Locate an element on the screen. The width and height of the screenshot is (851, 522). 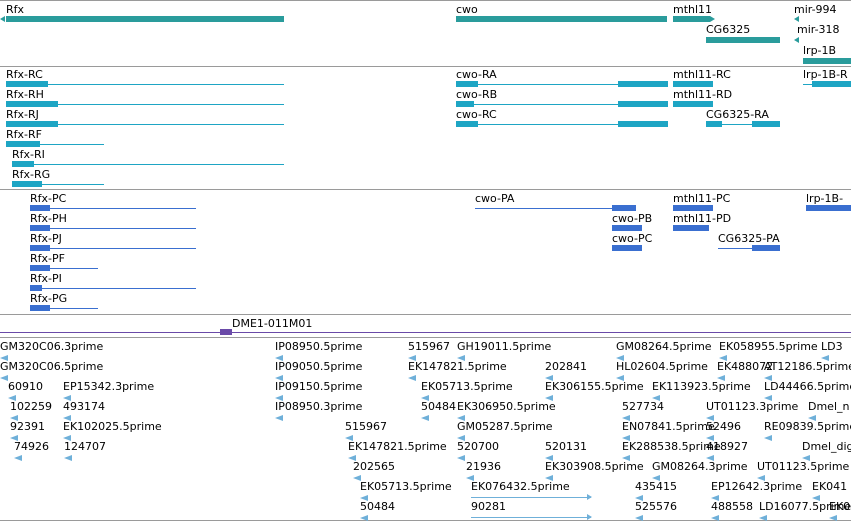
transcript-label: Rfx-RI is located at coordinates (28, 154).